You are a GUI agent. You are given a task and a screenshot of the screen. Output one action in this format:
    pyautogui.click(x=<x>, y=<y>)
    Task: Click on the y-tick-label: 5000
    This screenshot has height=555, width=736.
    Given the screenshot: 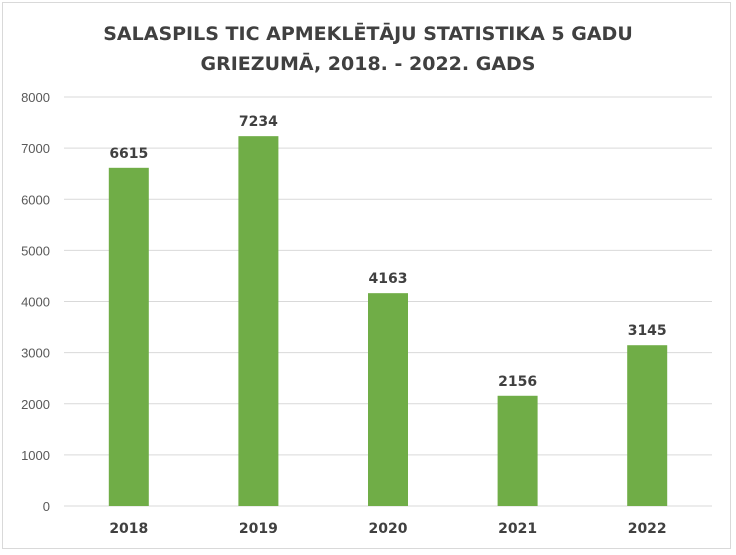 What is the action you would take?
    pyautogui.click(x=35, y=250)
    